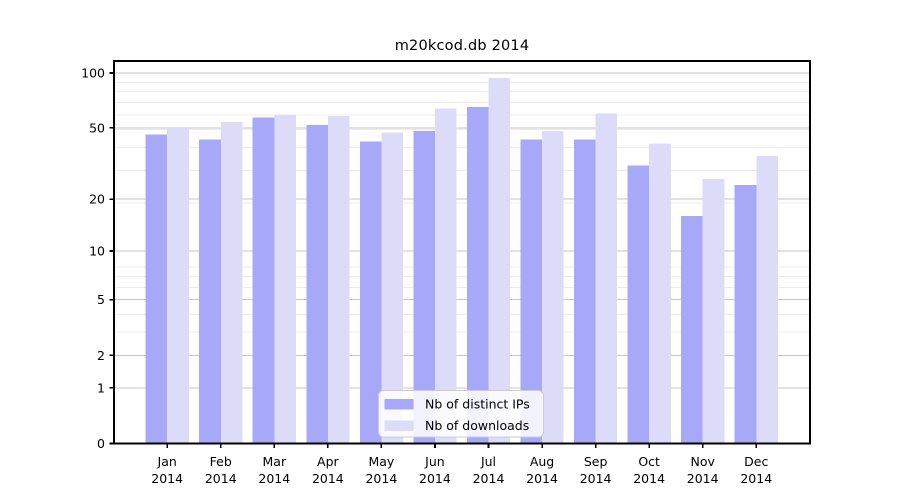  I want to click on x-tick-label-month: Apr, so click(328, 461).